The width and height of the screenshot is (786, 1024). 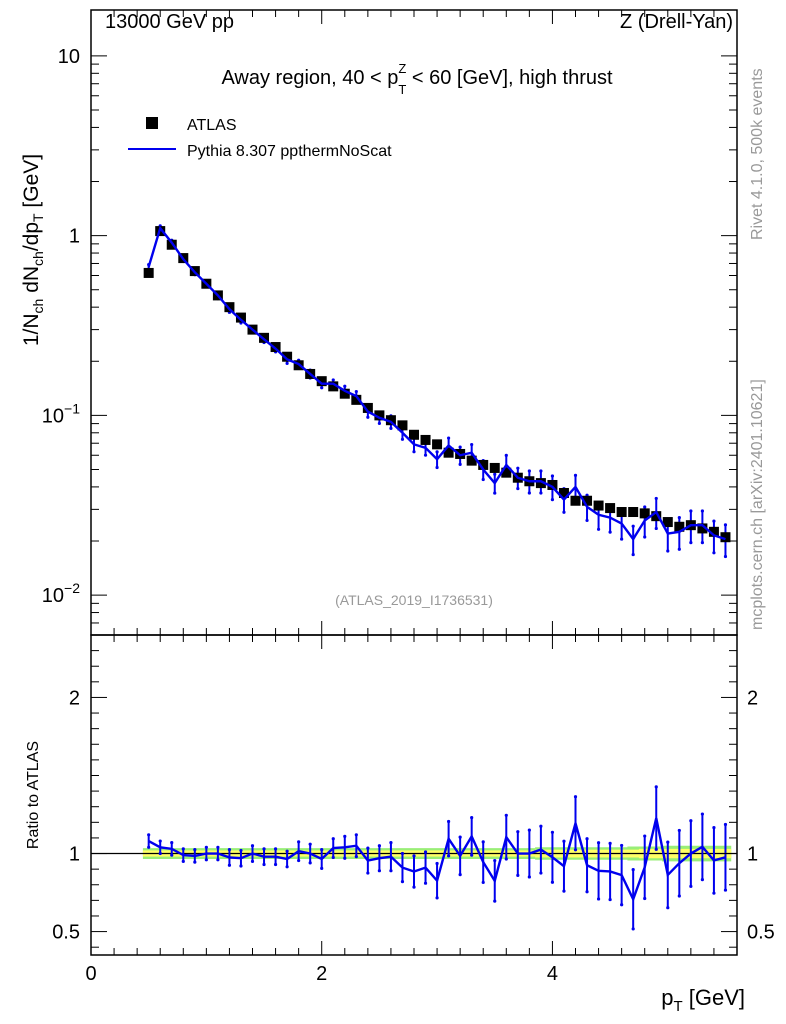 What do you see at coordinates (33, 795) in the screenshot?
I see `ratio-y-axis-label: Ratio to ATLAS` at bounding box center [33, 795].